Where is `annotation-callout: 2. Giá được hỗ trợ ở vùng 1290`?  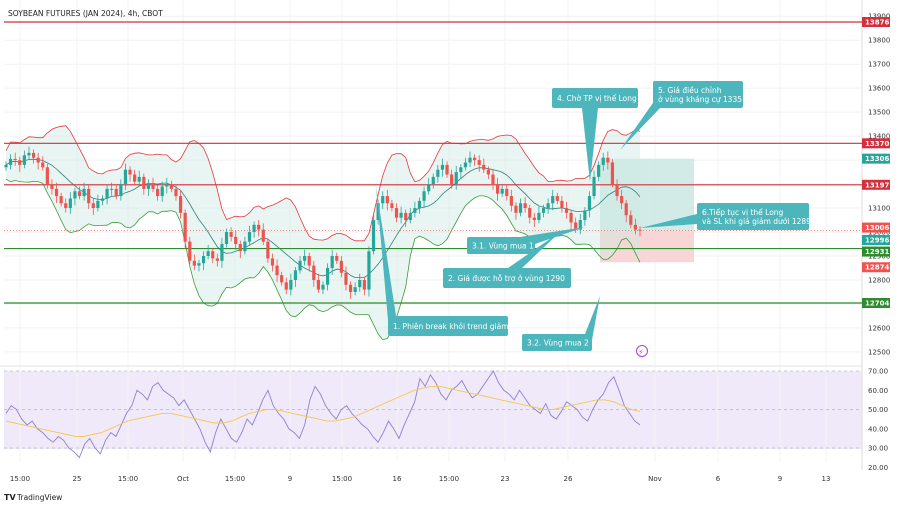
annotation-callout: 2. Giá được hỗ trợ ở vùng 1290 is located at coordinates (507, 260).